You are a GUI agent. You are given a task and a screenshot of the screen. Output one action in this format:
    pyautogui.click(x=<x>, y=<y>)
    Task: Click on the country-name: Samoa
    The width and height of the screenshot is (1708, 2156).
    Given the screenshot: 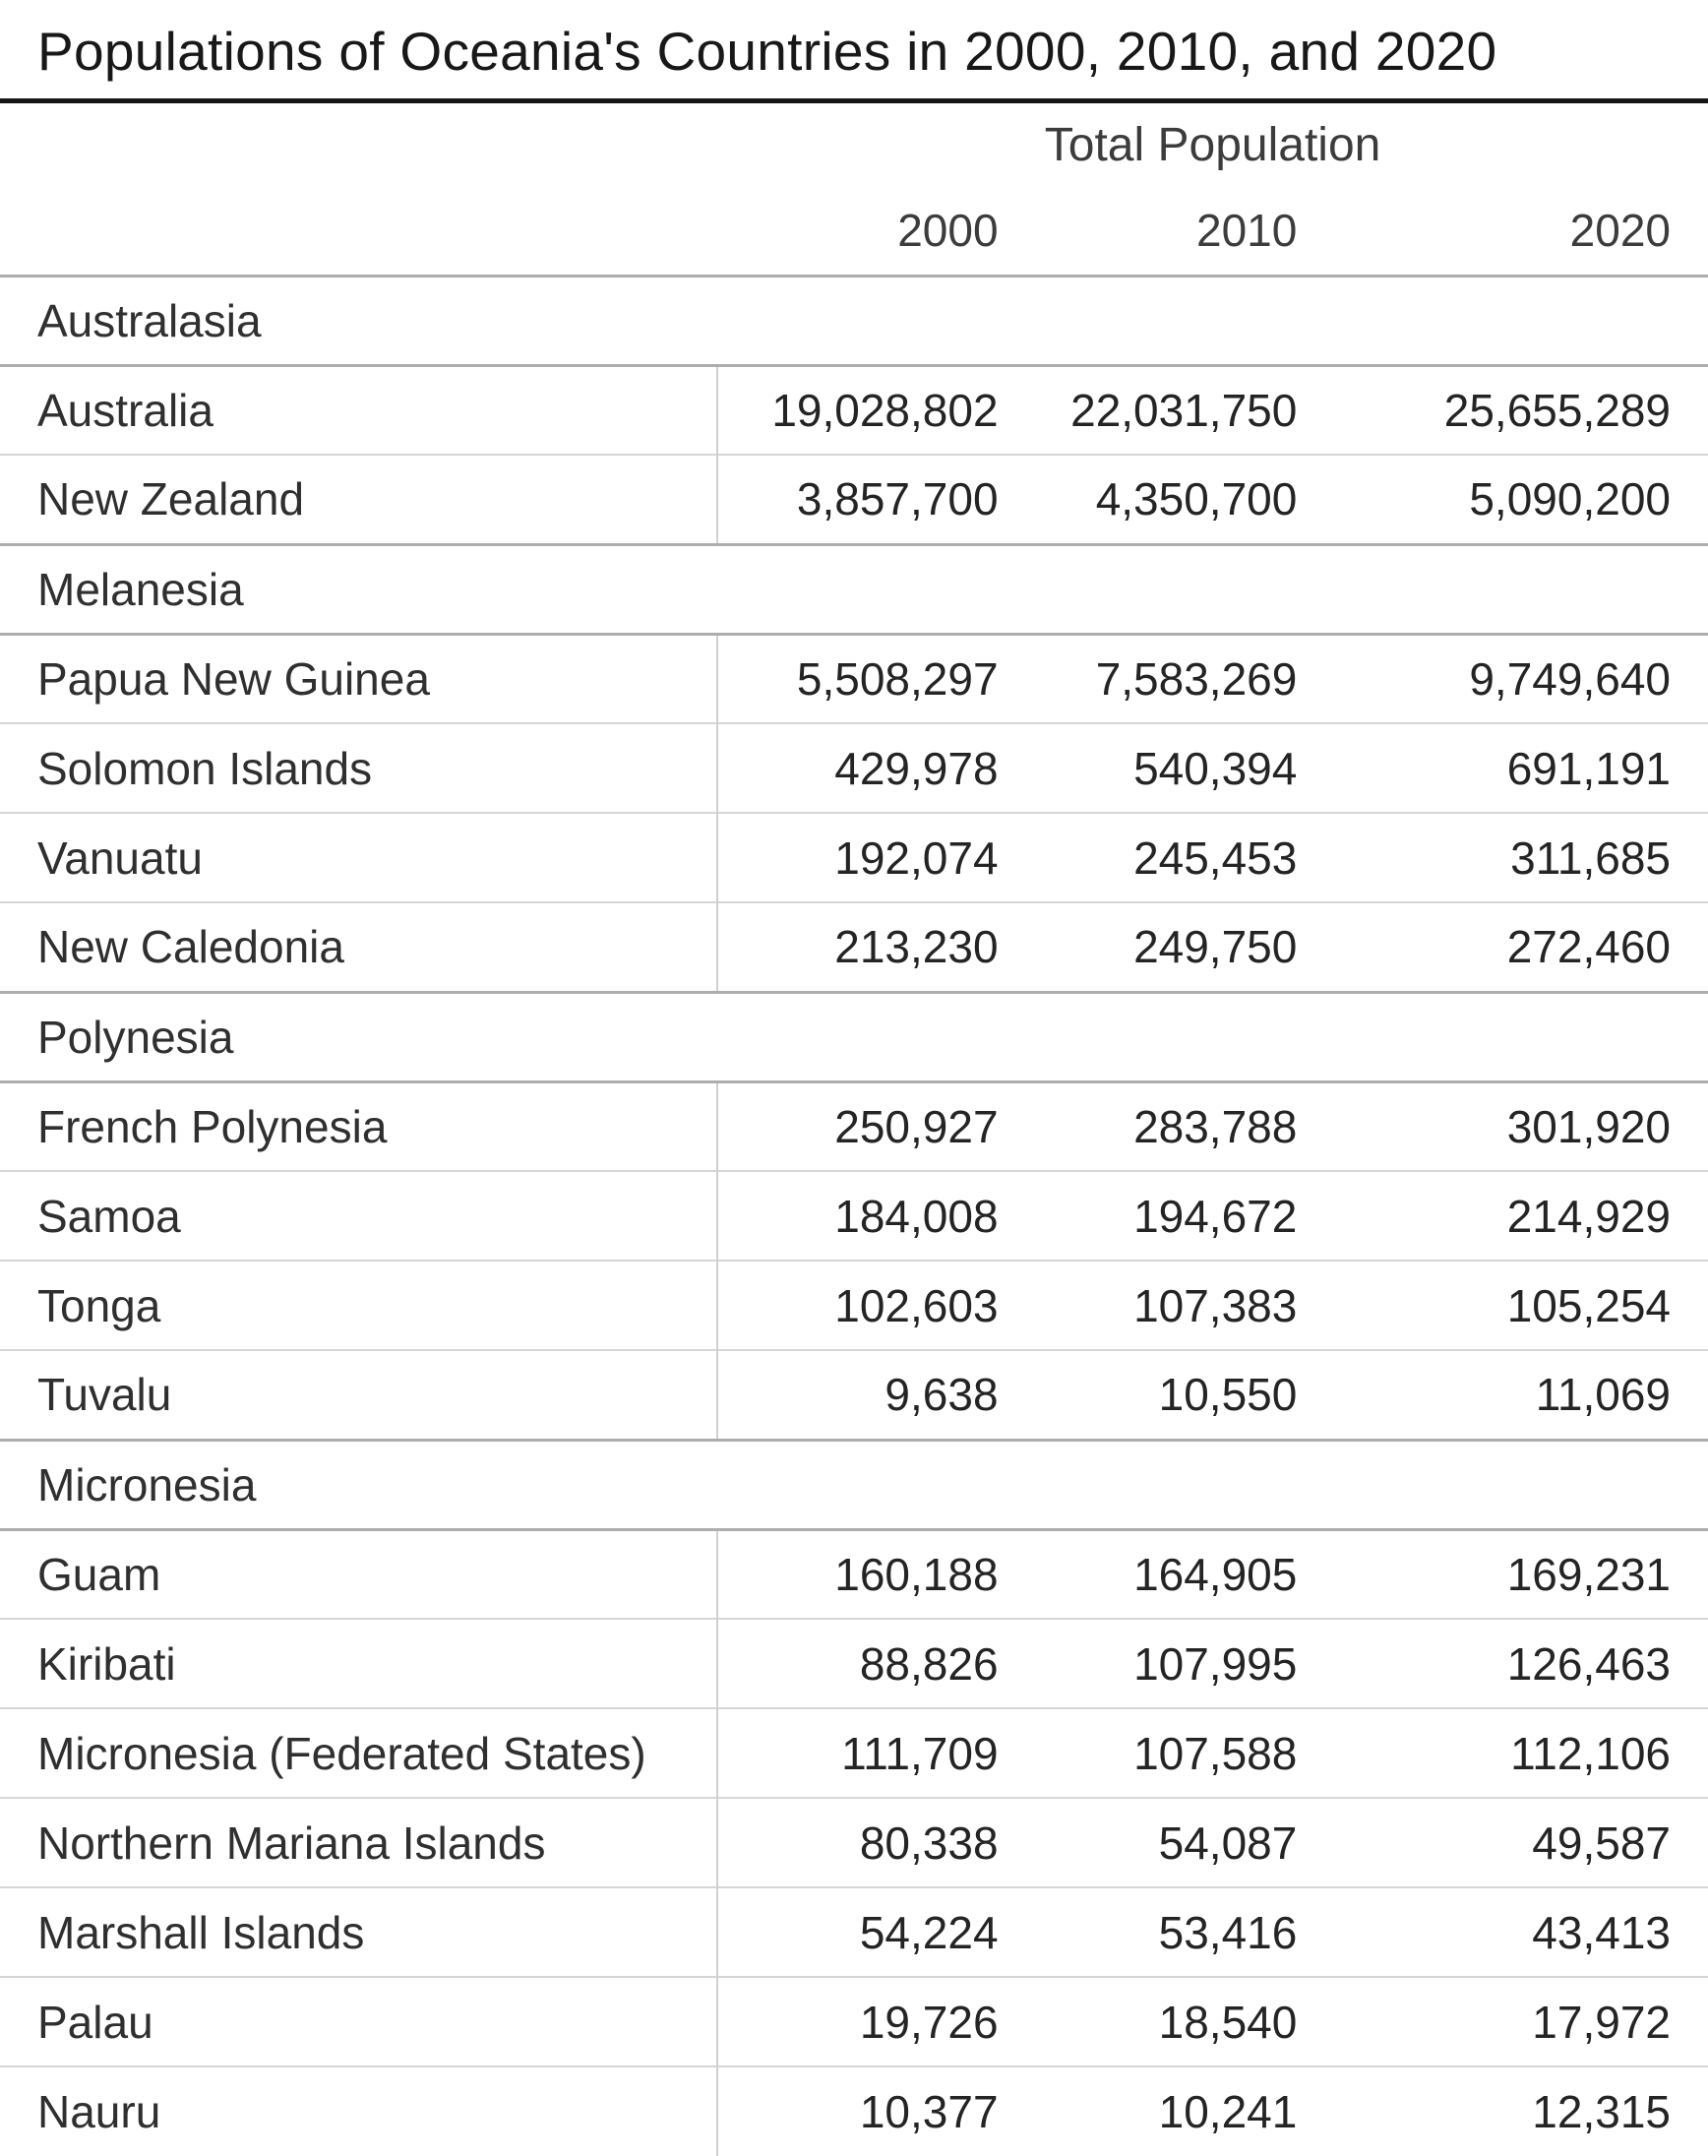 What is the action you would take?
    pyautogui.click(x=359, y=1215)
    